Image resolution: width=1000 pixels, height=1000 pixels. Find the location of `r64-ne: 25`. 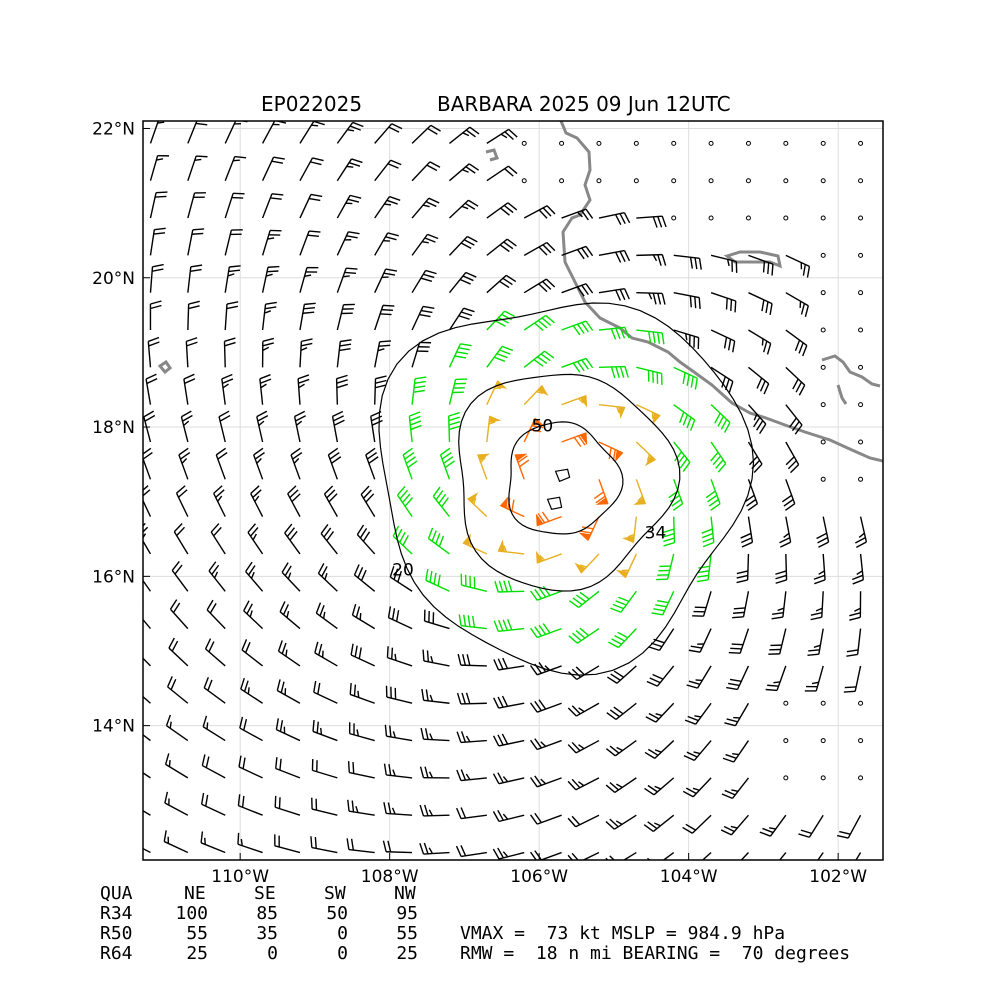

r64-ne: 25 is located at coordinates (197, 953).